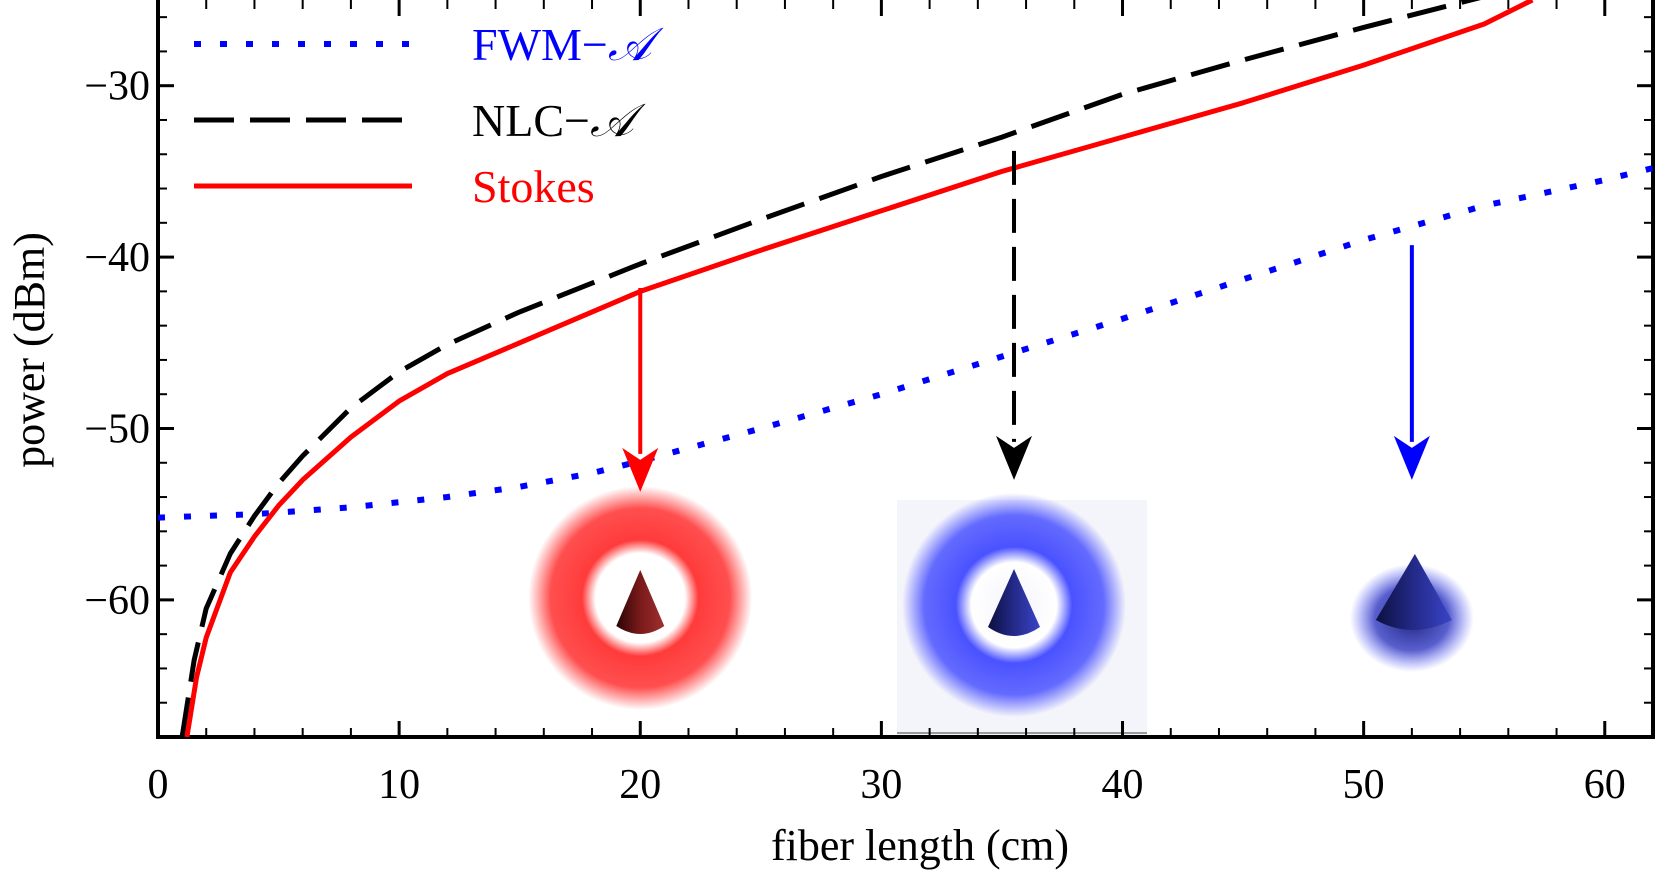 This screenshot has height=887, width=1661. What do you see at coordinates (1364, 785) in the screenshot?
I see `x-tick-label: 50` at bounding box center [1364, 785].